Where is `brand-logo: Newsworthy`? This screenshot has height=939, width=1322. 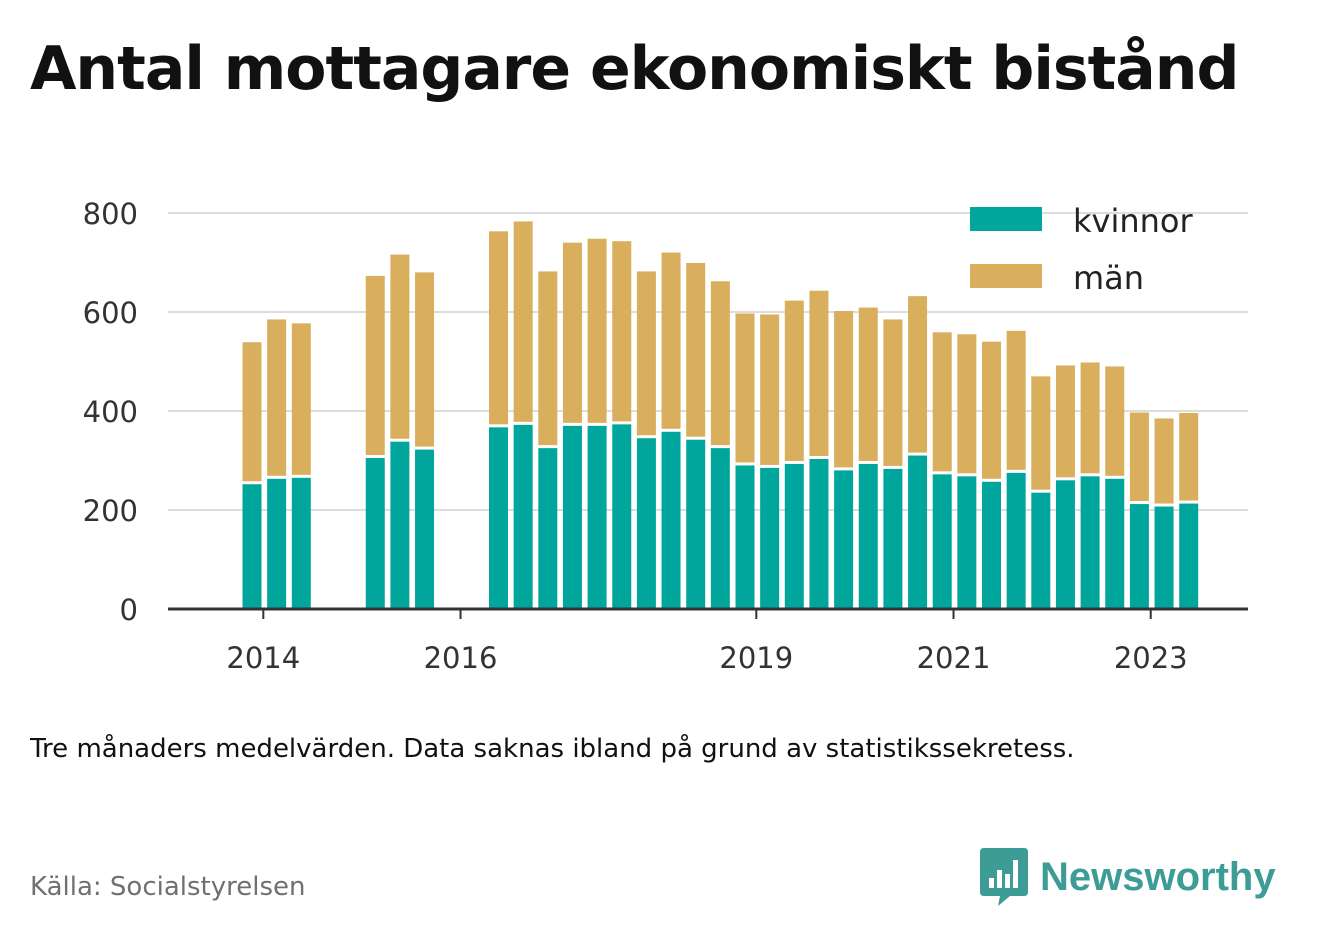 brand-logo: Newsworthy is located at coordinates (1128, 877).